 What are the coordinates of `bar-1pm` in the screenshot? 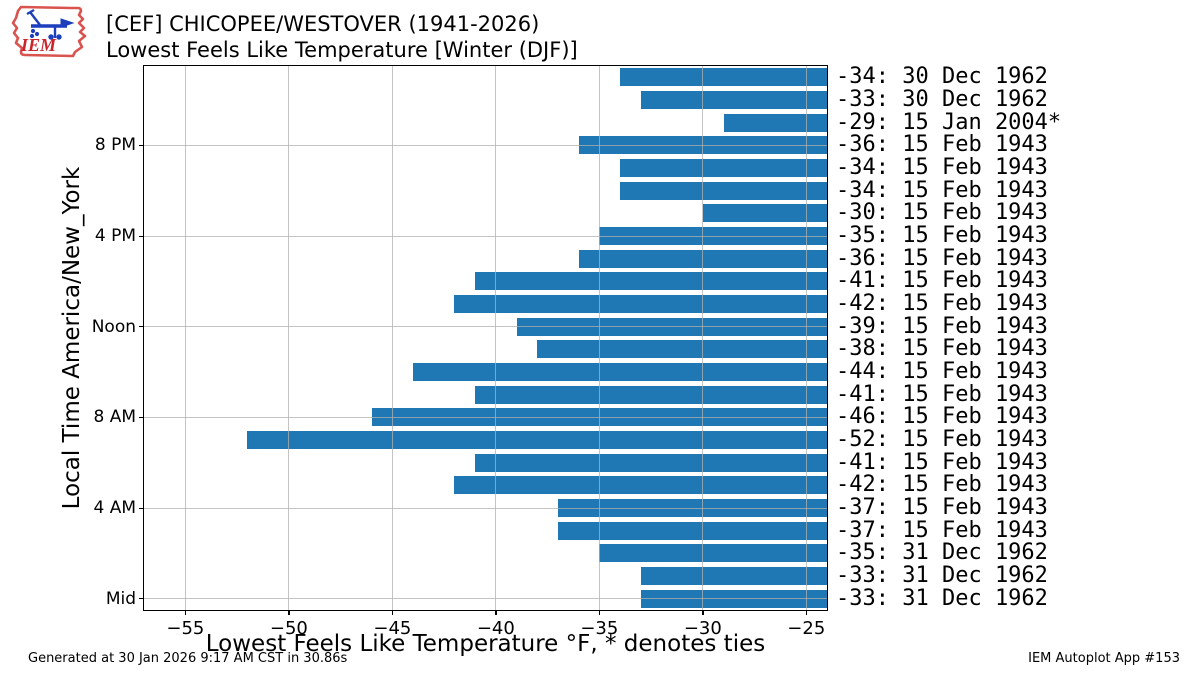 It's located at (640, 304).